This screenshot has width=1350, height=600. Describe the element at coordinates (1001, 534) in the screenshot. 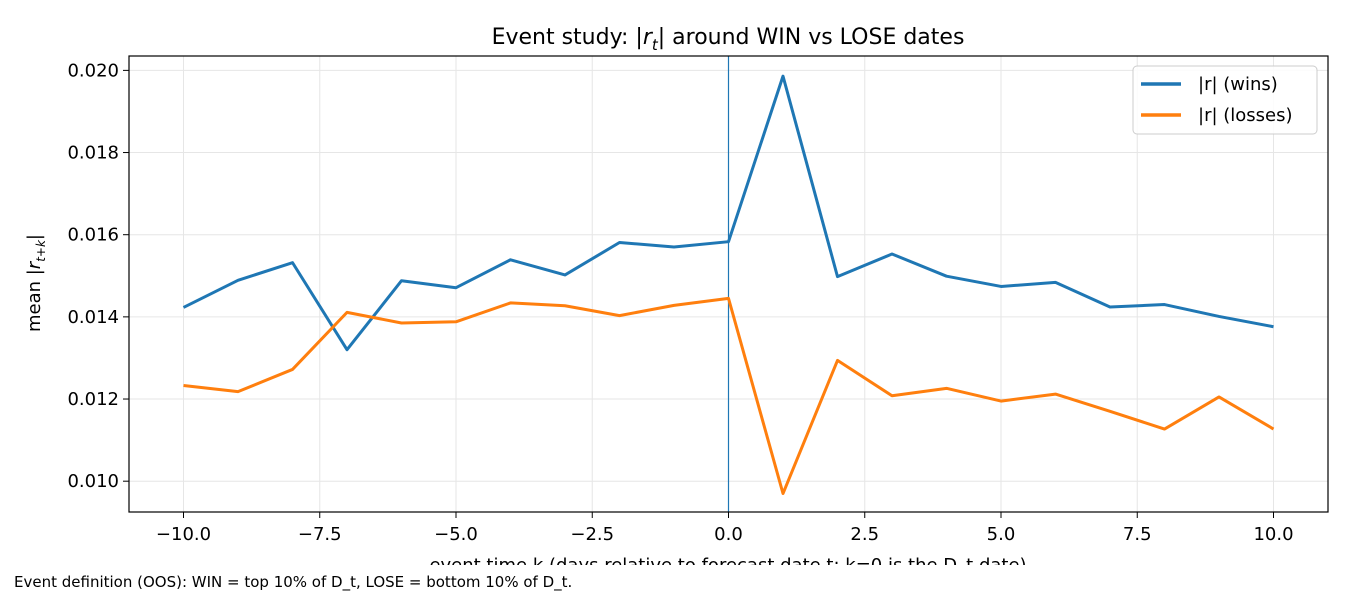

I see `x-tick-label: 5.0` at that location.